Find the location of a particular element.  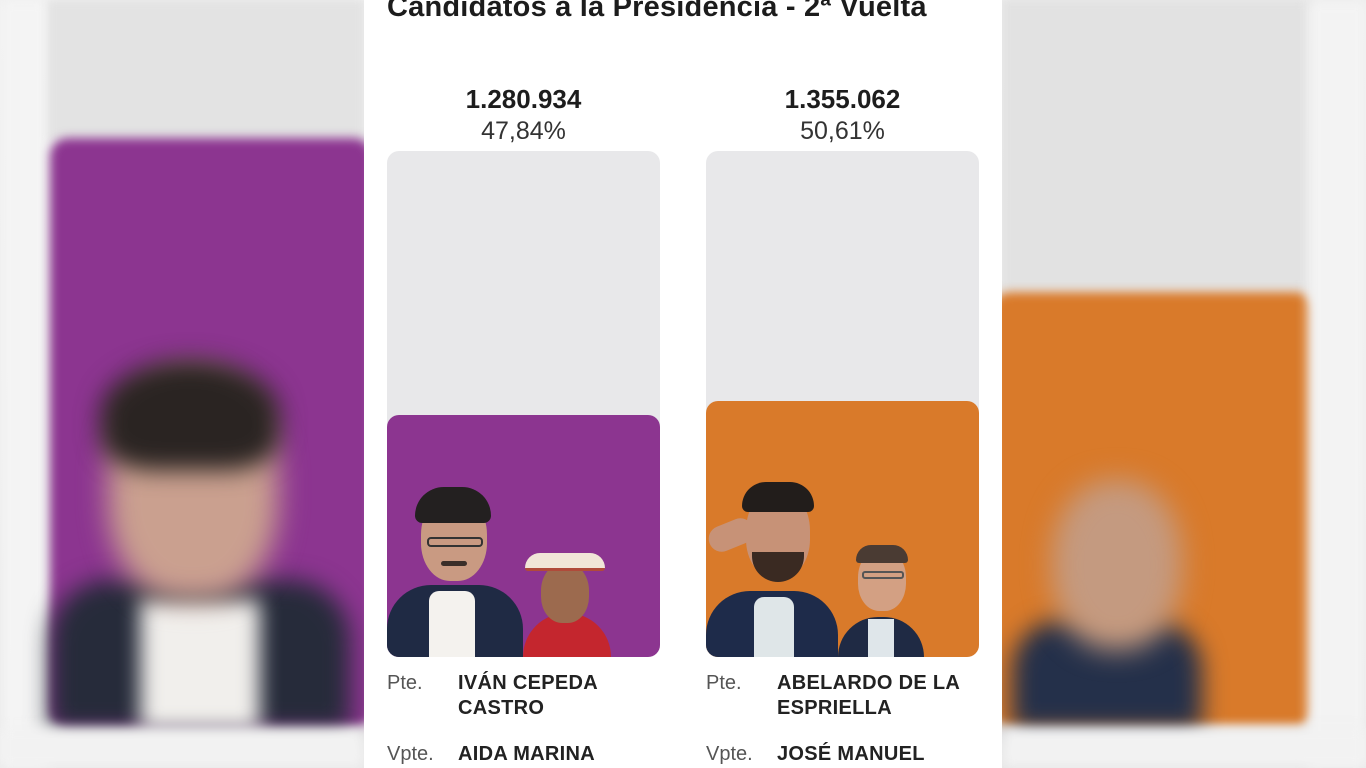

candidate-1-bar is located at coordinates (523, 536).